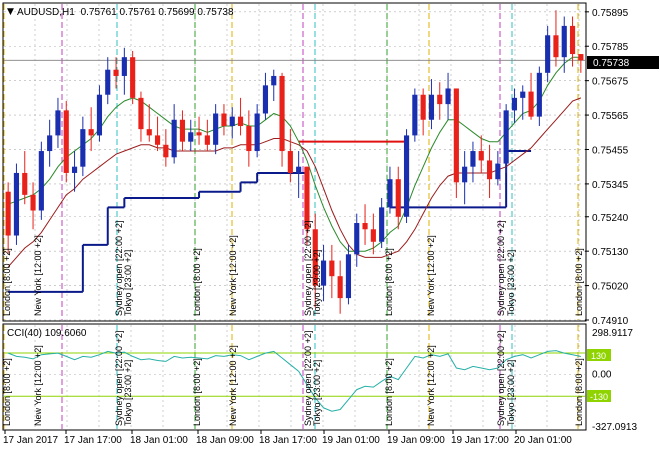 This screenshot has height=450, width=660. Describe the element at coordinates (602, 375) in the screenshot. I see `cci-tick-label: 0.00` at that location.